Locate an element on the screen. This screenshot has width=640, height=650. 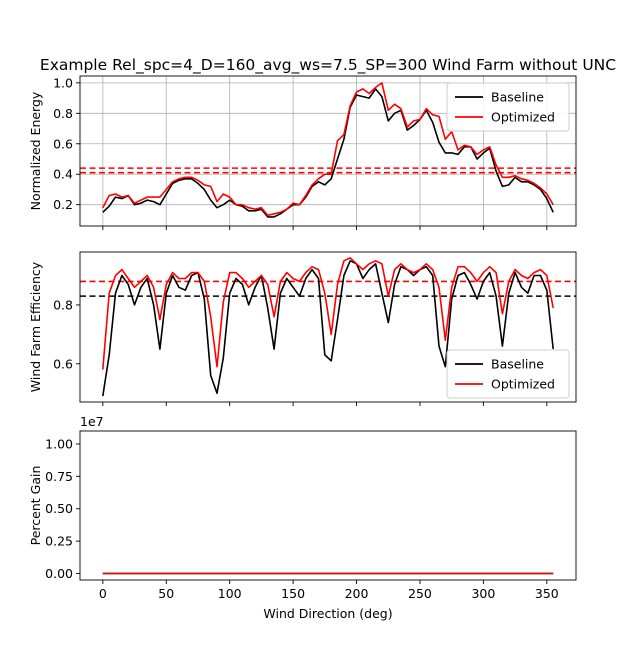
x-tick-label: 100 is located at coordinates (230, 593).